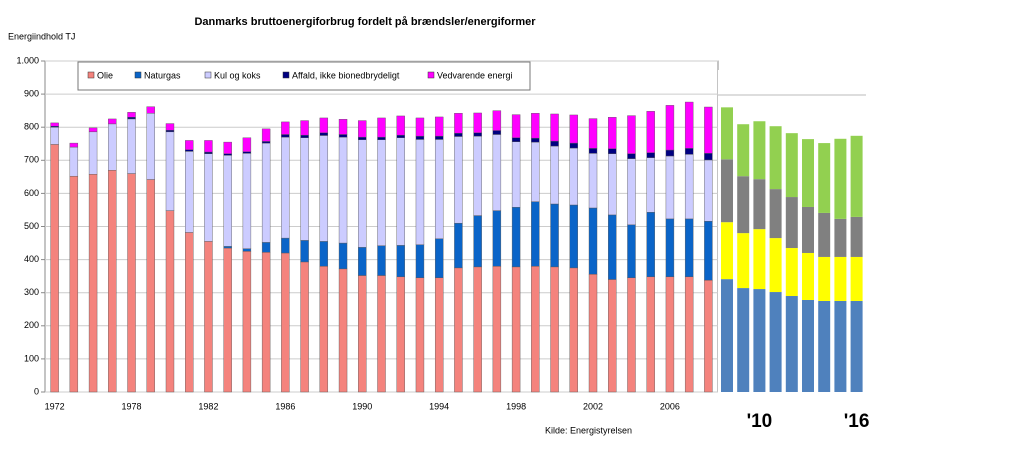  What do you see at coordinates (304, 76) in the screenshot?
I see `legend-box` at bounding box center [304, 76].